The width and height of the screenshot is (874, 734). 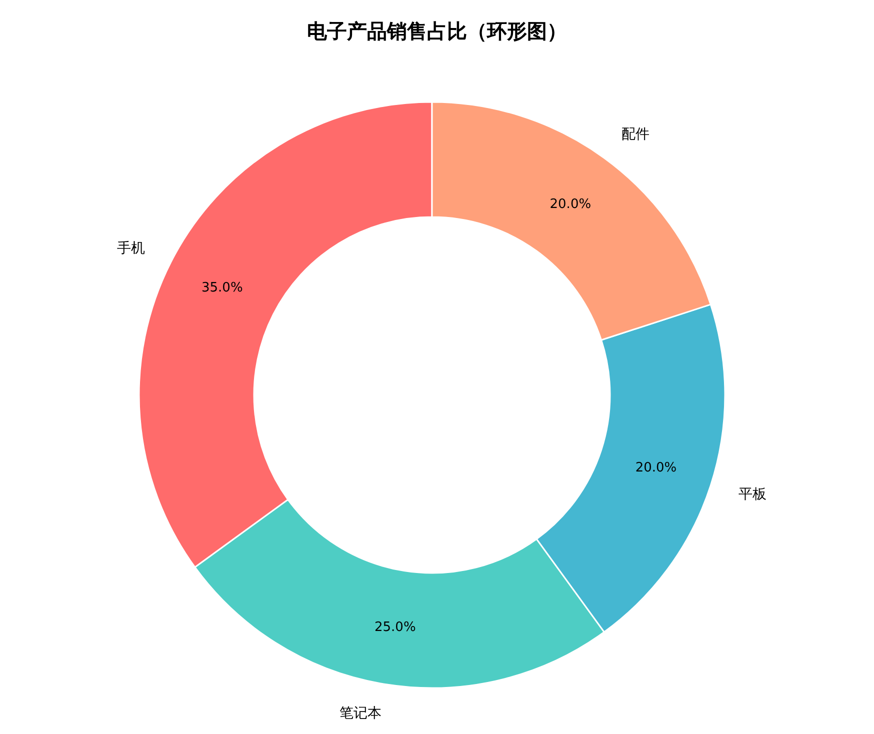 What do you see at coordinates (635, 134) in the screenshot?
I see `slice-label: 配件` at bounding box center [635, 134].